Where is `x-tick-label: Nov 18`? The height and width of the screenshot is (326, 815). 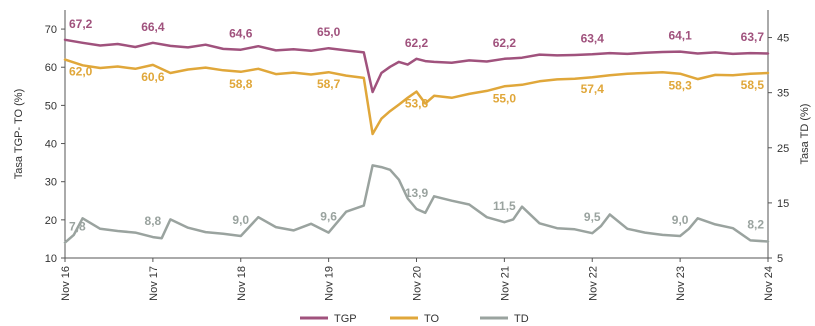
x-tick-label: Nov 18 is located at coordinates (242, 283).